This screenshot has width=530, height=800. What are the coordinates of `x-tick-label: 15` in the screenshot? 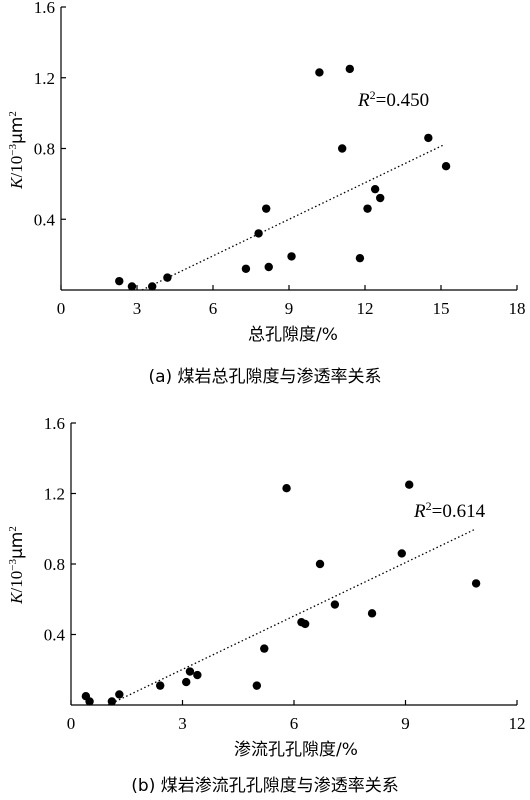 It's located at (441, 308).